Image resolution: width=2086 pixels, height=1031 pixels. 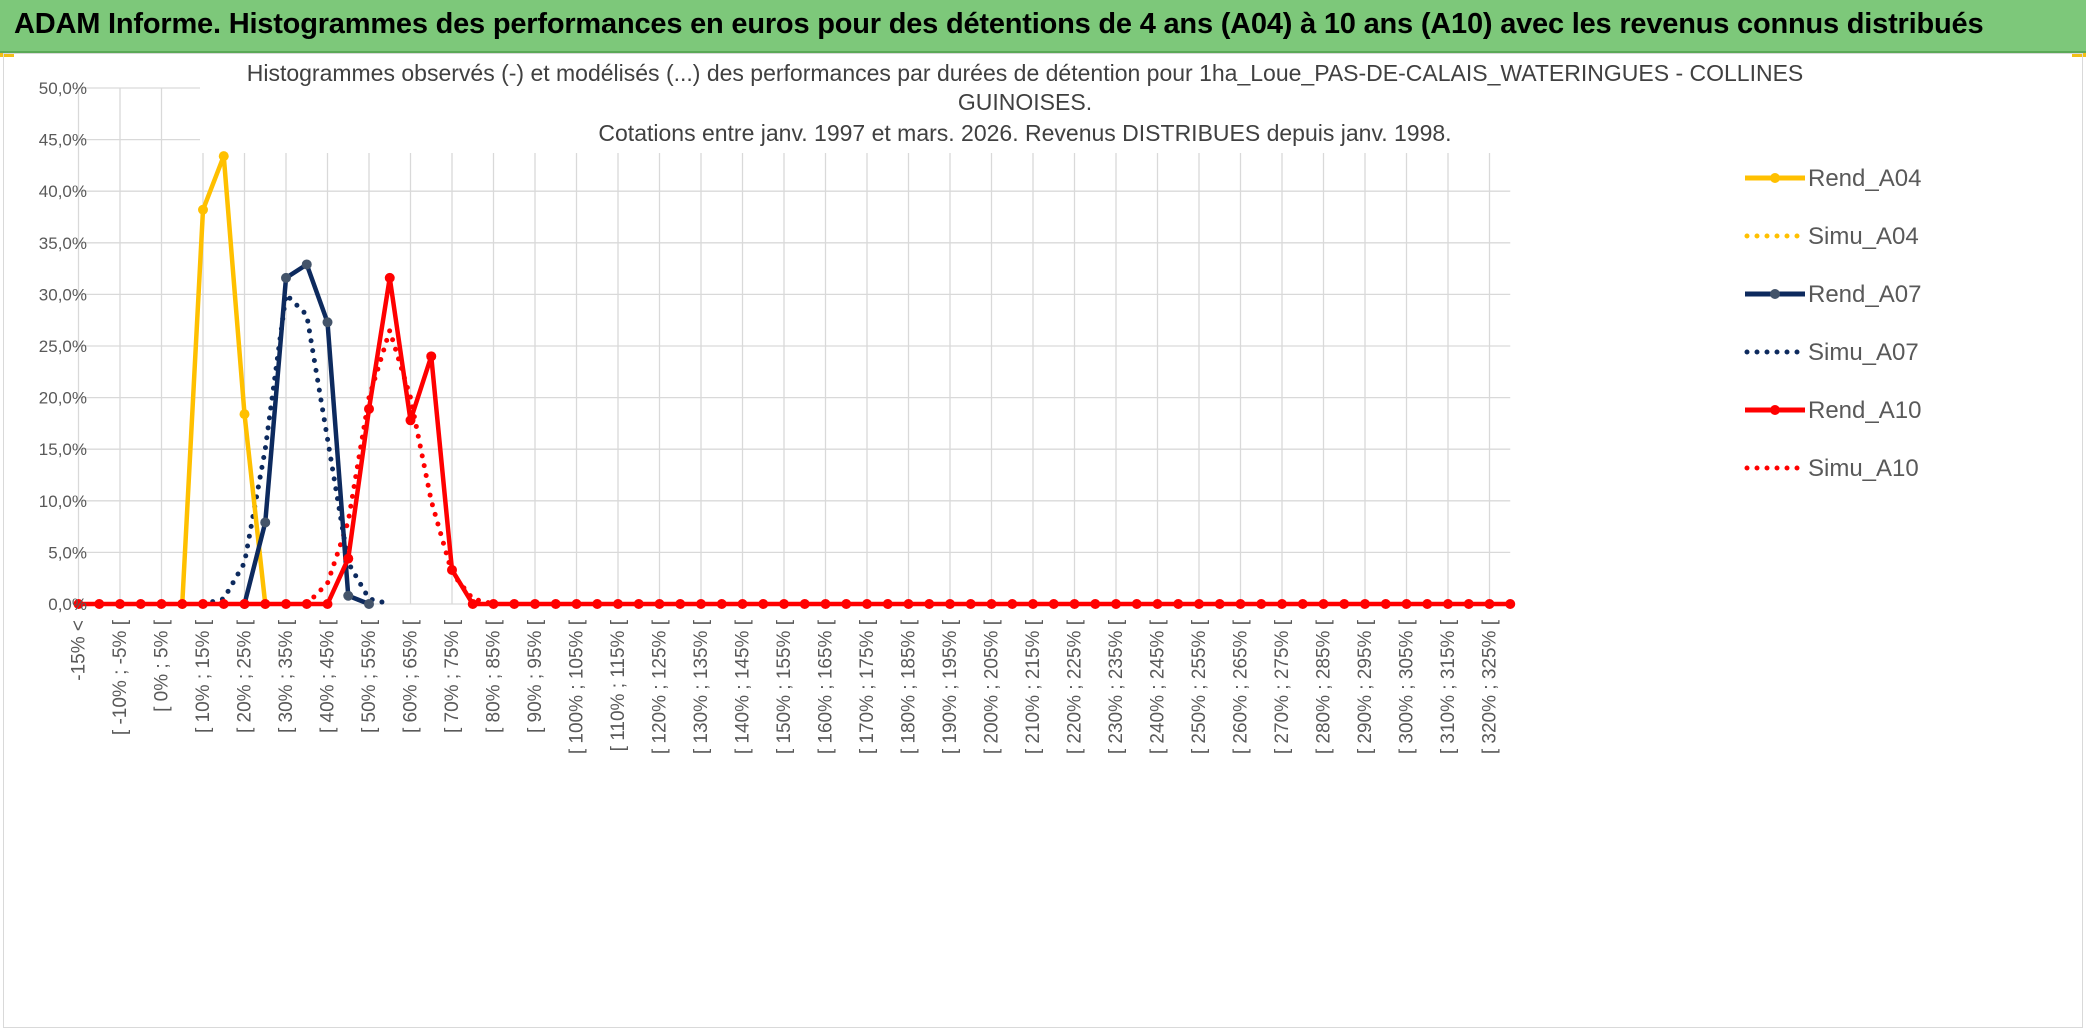 I want to click on x-tick-label: [ 180% ; 185% [, so click(x=909, y=686).